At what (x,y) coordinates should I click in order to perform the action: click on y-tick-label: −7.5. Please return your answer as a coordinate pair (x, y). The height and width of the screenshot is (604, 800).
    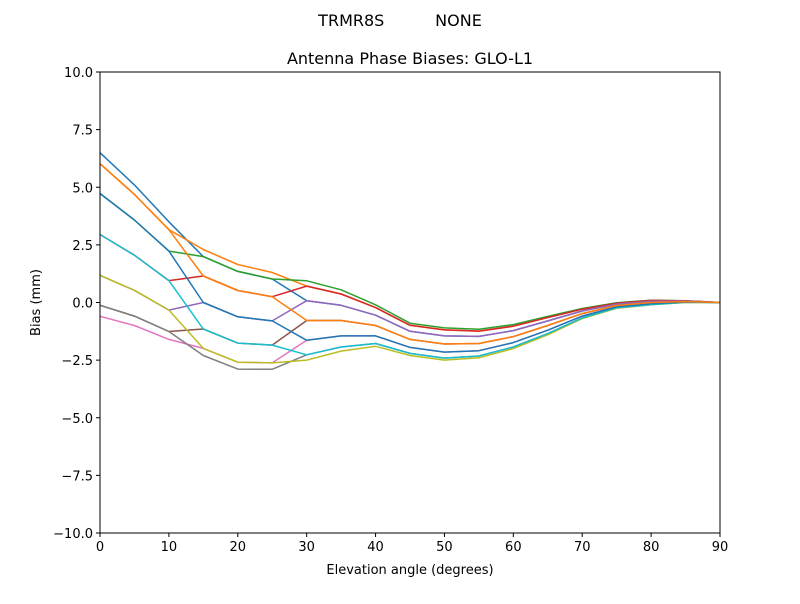
    Looking at the image, I should click on (77, 476).